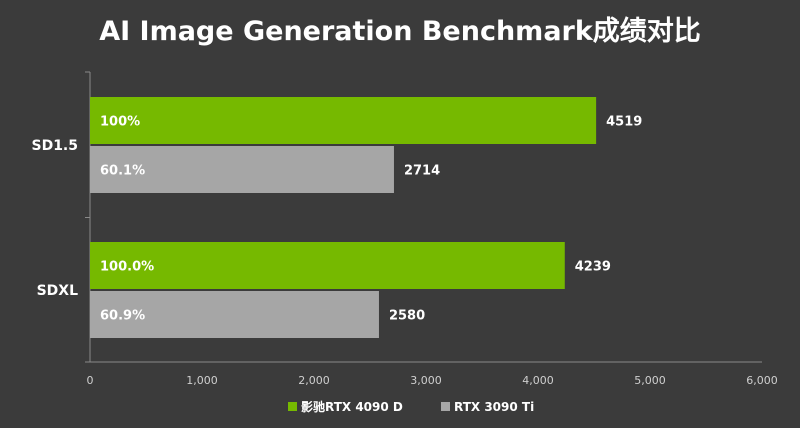 The height and width of the screenshot is (428, 800). I want to click on bar-percent-label: 100.0%, so click(127, 267).